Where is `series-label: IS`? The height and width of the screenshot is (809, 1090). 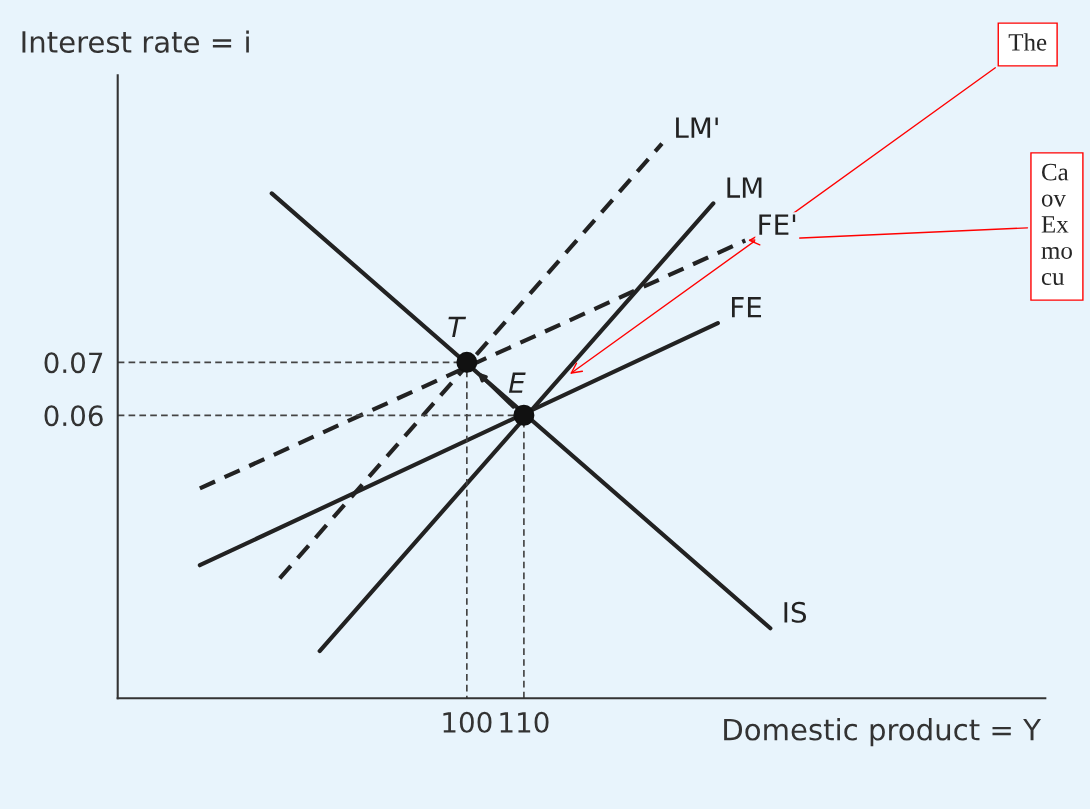
series-label: IS is located at coordinates (795, 612).